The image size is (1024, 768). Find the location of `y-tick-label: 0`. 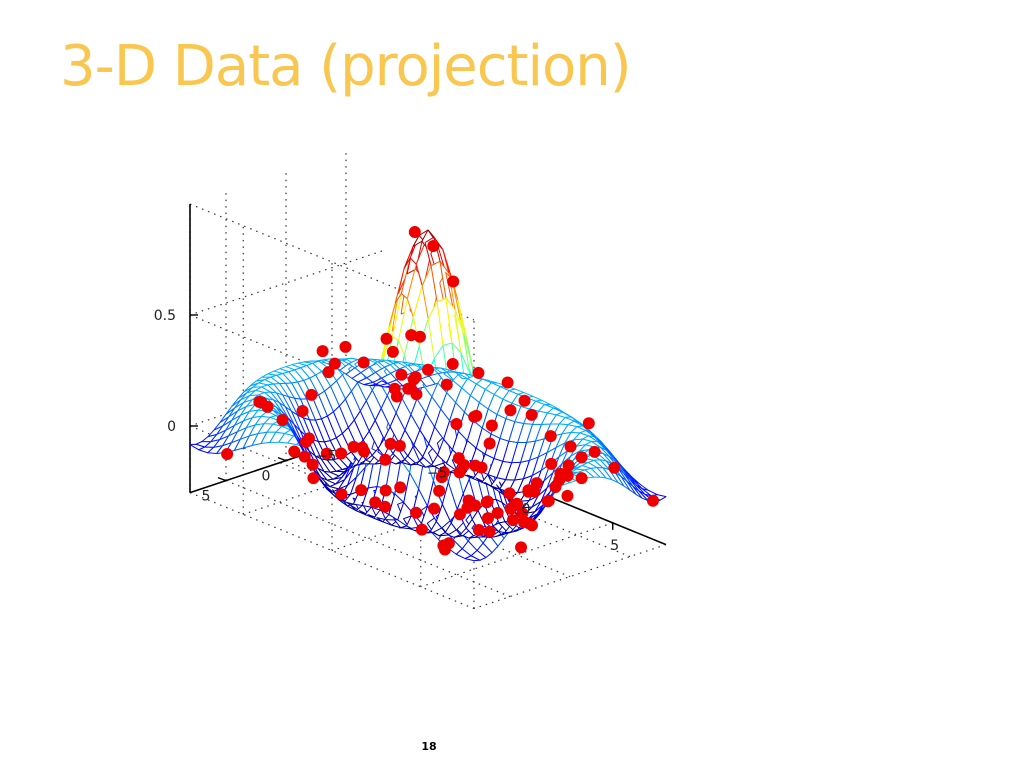

y-tick-label: 0 is located at coordinates (266, 477).